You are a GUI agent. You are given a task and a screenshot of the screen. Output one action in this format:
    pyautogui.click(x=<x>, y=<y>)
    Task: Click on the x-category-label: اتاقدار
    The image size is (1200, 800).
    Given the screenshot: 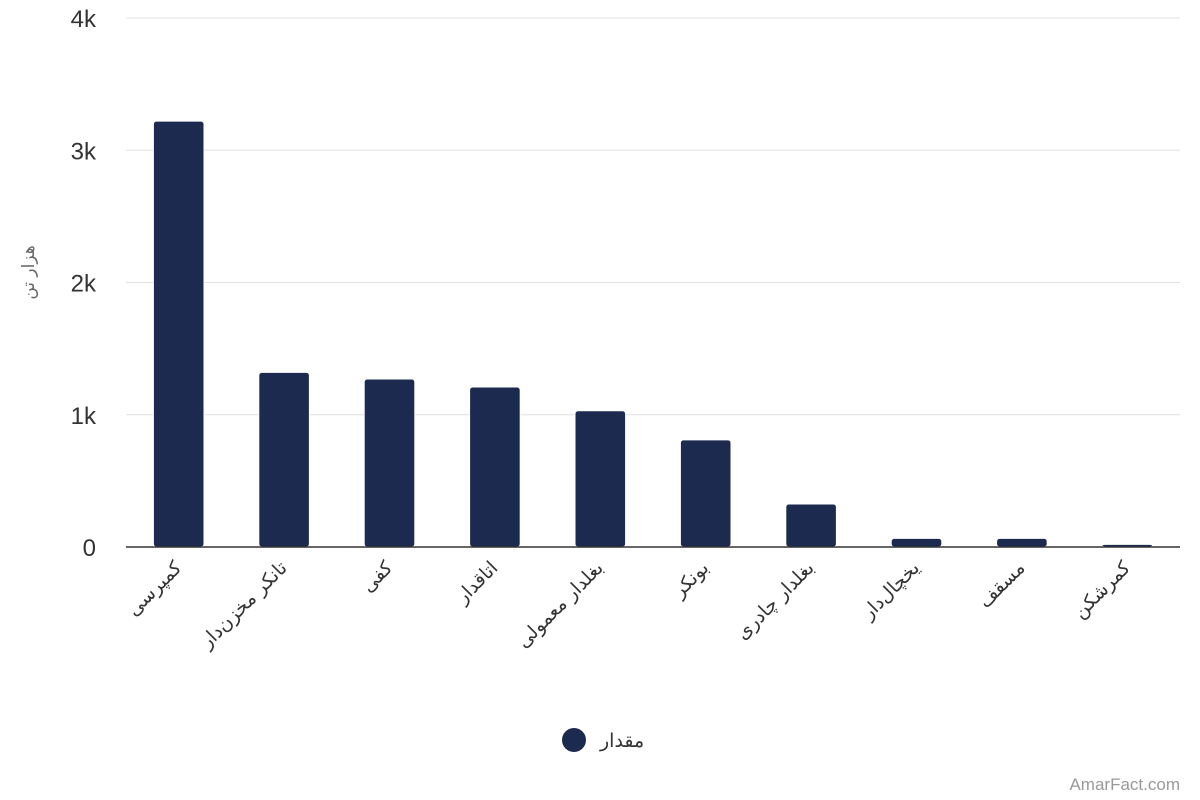 What is the action you would take?
    pyautogui.click(x=477, y=583)
    